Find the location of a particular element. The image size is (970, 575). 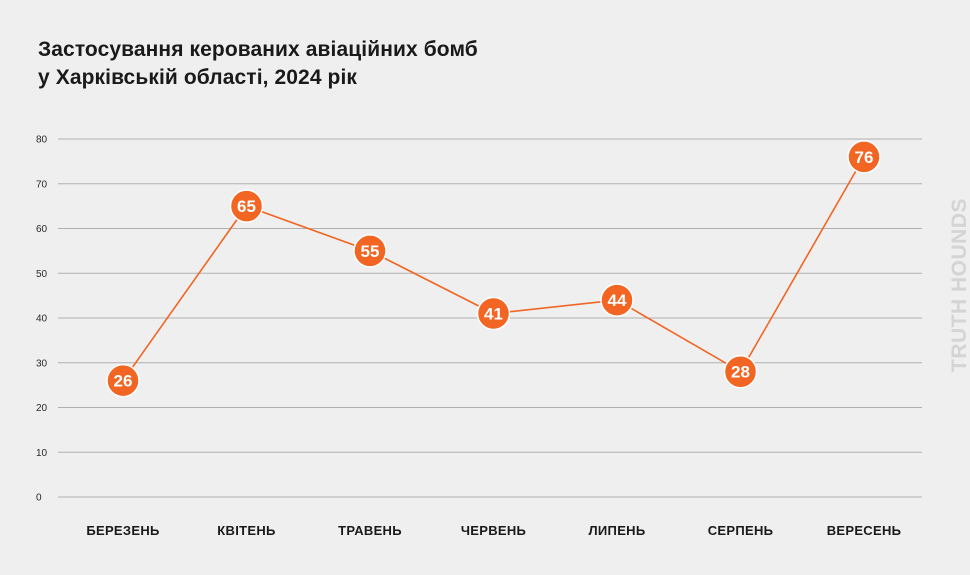

data-label-7: 76 is located at coordinates (864, 157).